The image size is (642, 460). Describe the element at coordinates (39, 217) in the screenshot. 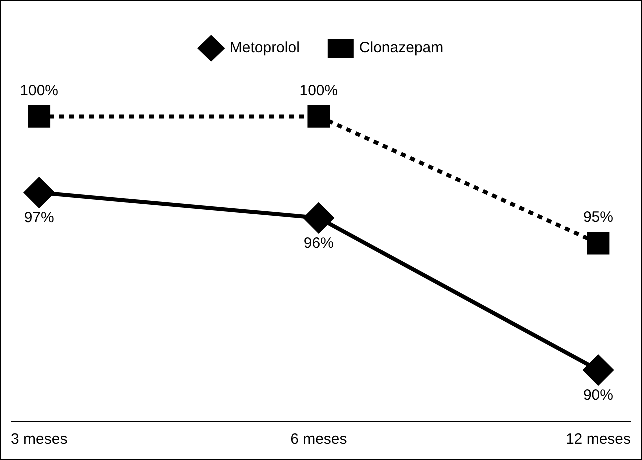

I see `data-label: 97%` at that location.